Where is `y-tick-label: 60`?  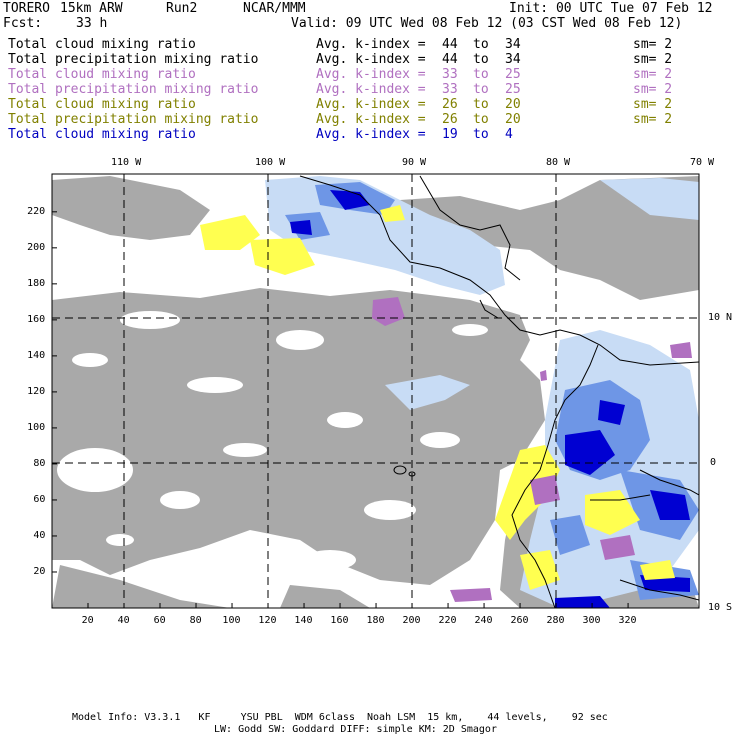 y-tick-label: 60 is located at coordinates (39, 499).